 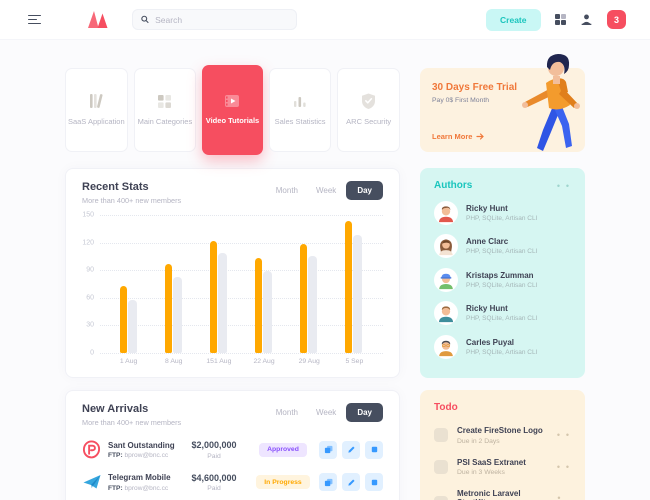 I want to click on arrival-name: Telegram Mobile, so click(x=139, y=477).